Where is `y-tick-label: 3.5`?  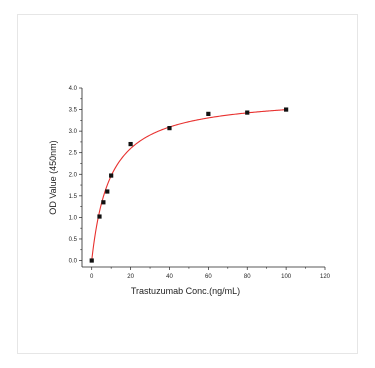
y-tick-label: 3.5 is located at coordinates (73, 111).